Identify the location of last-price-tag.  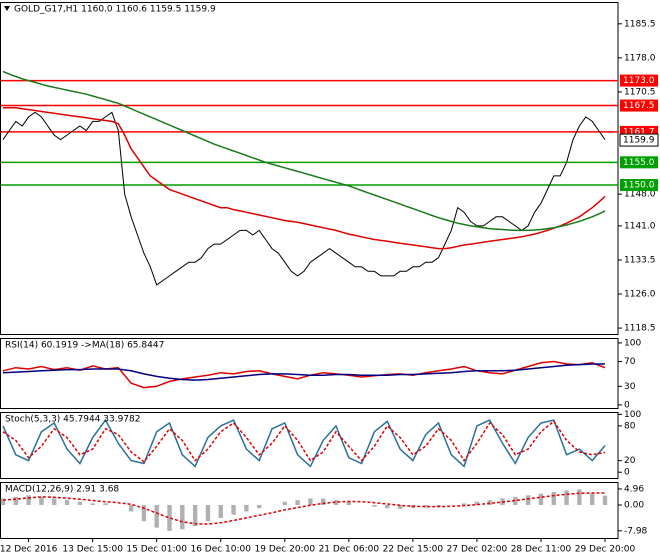
(639, 140).